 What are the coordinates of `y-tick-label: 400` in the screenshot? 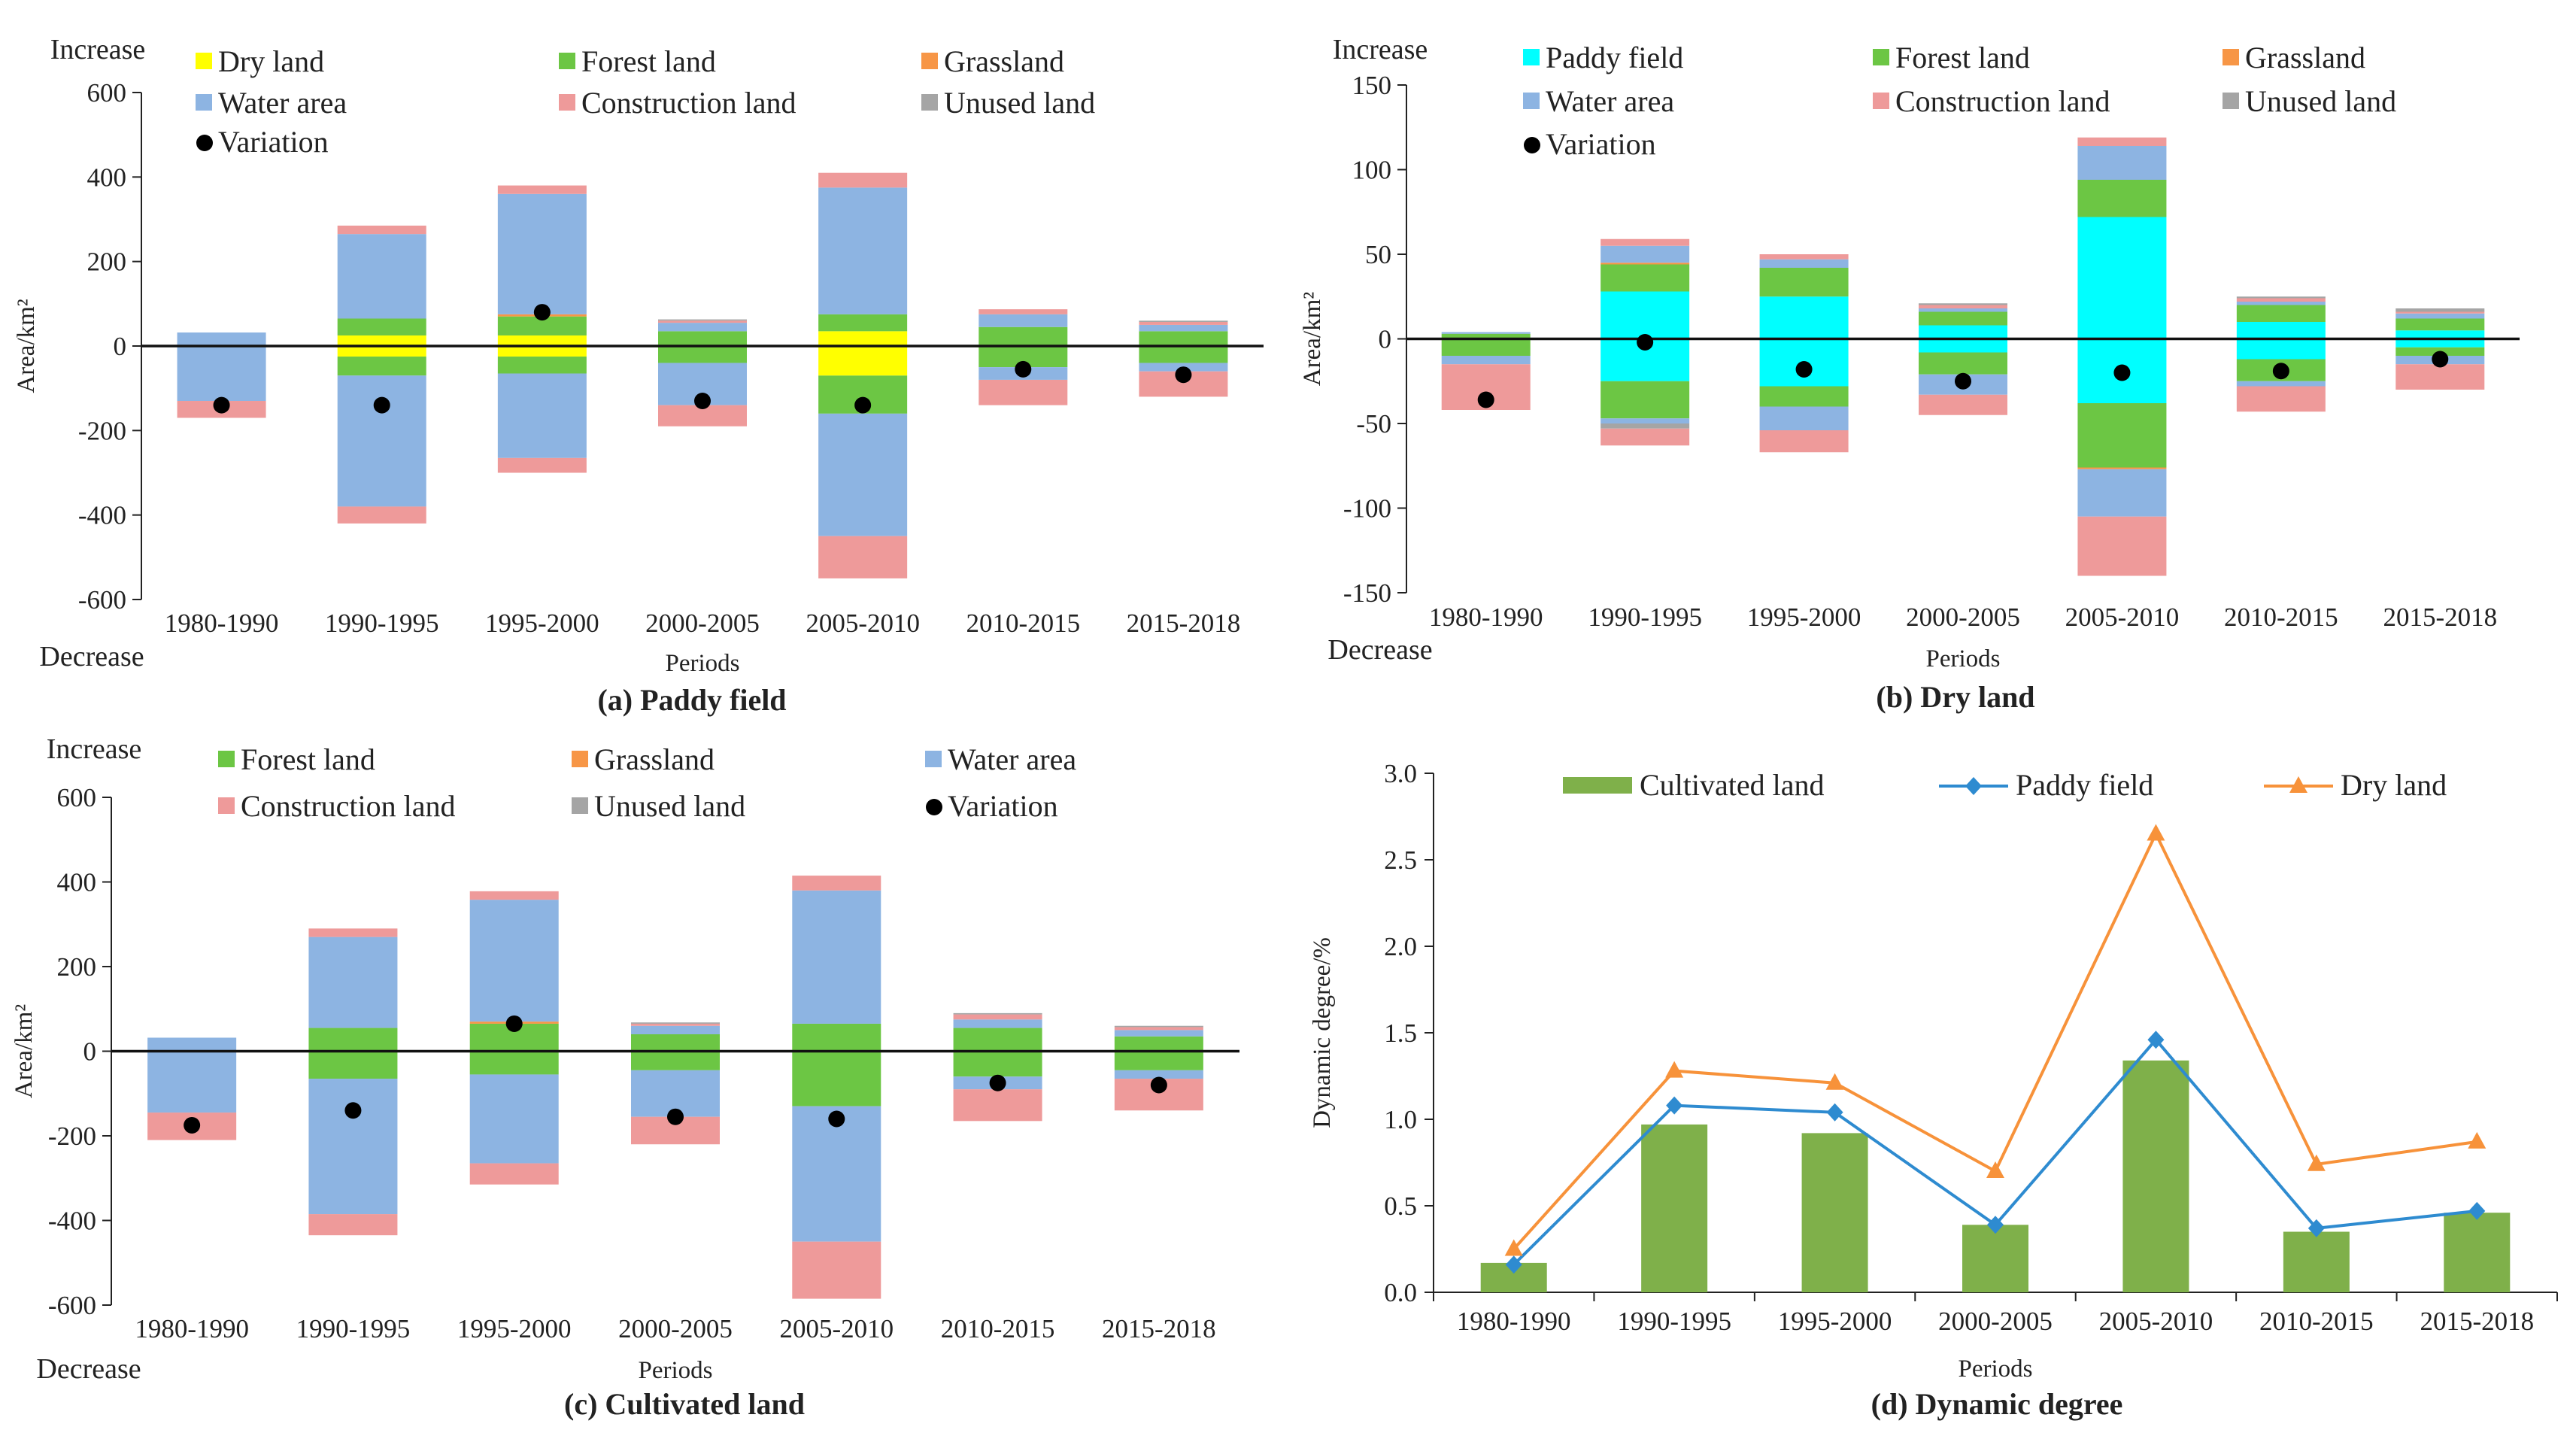 It's located at (107, 177).